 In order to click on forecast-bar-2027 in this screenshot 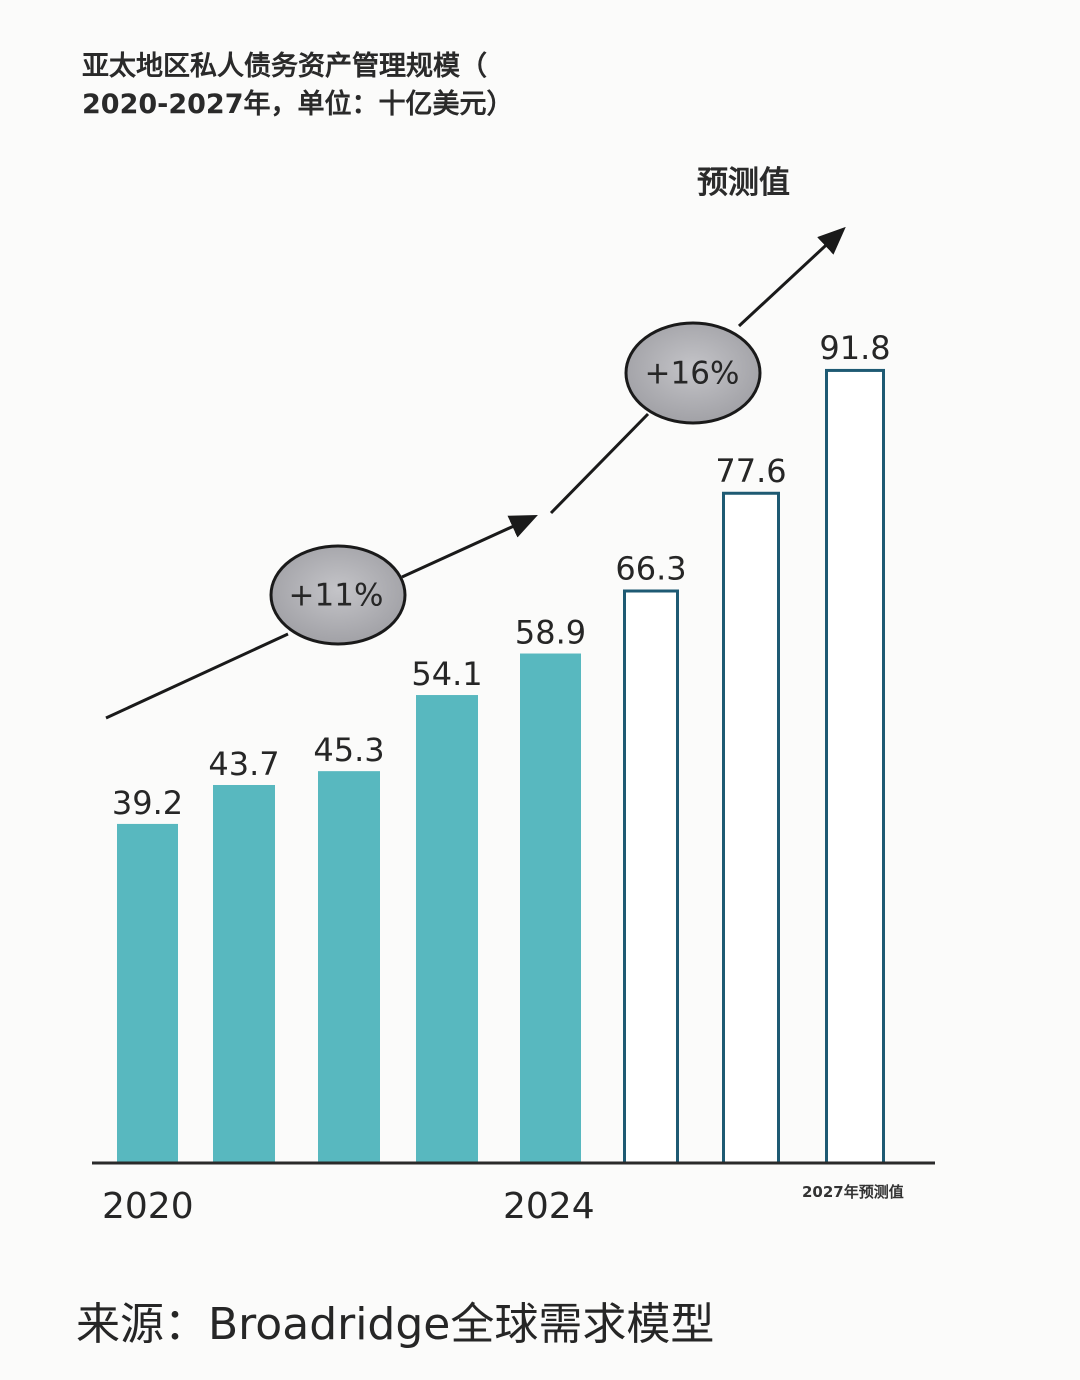, I will do `click(855, 766)`.